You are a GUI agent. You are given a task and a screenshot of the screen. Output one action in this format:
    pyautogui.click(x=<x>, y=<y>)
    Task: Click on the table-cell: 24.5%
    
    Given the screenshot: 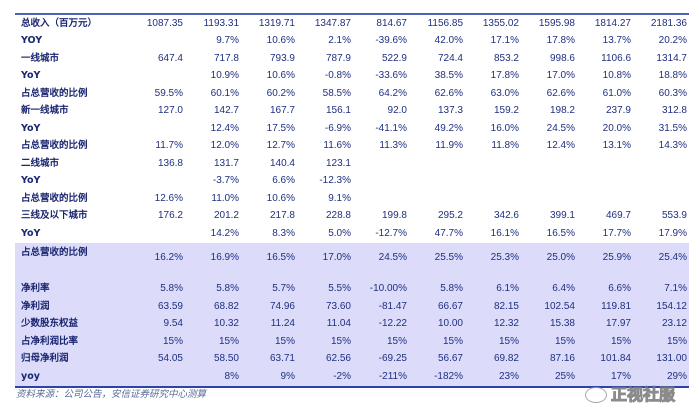 What is the action you would take?
    pyautogui.click(x=381, y=257)
    